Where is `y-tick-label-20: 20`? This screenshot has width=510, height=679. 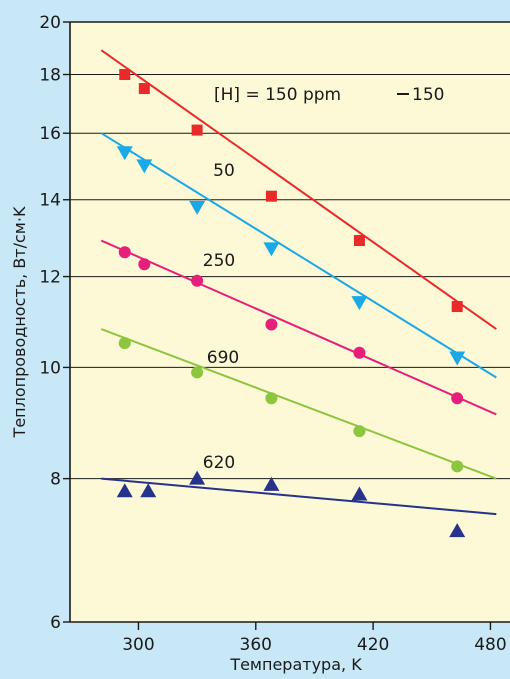
y-tick-label-20: 20 is located at coordinates (50, 23).